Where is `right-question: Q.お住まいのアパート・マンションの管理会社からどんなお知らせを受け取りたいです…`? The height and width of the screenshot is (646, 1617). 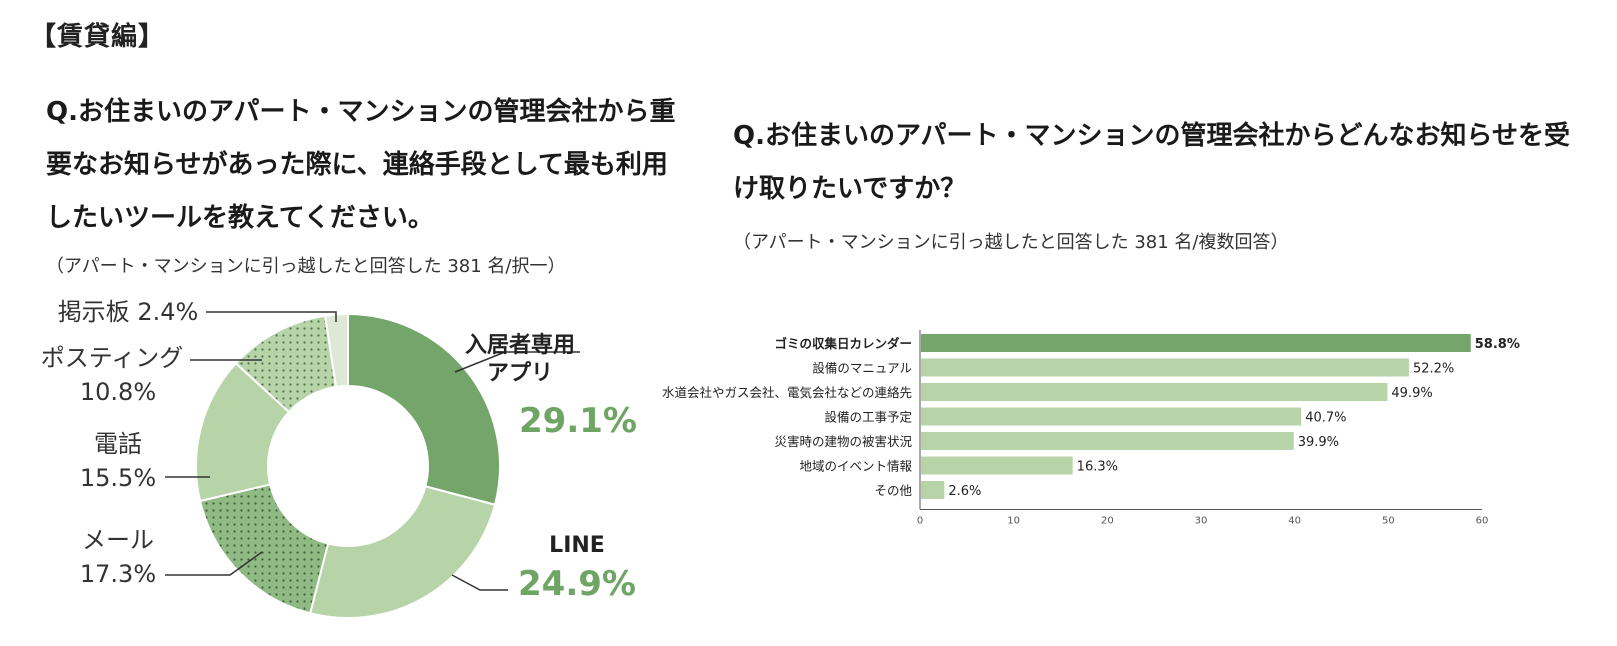 right-question: Q.お住まいのアパート・マンションの管理会社からどんなお知らせを受け取りたいです… is located at coordinates (1151, 162).